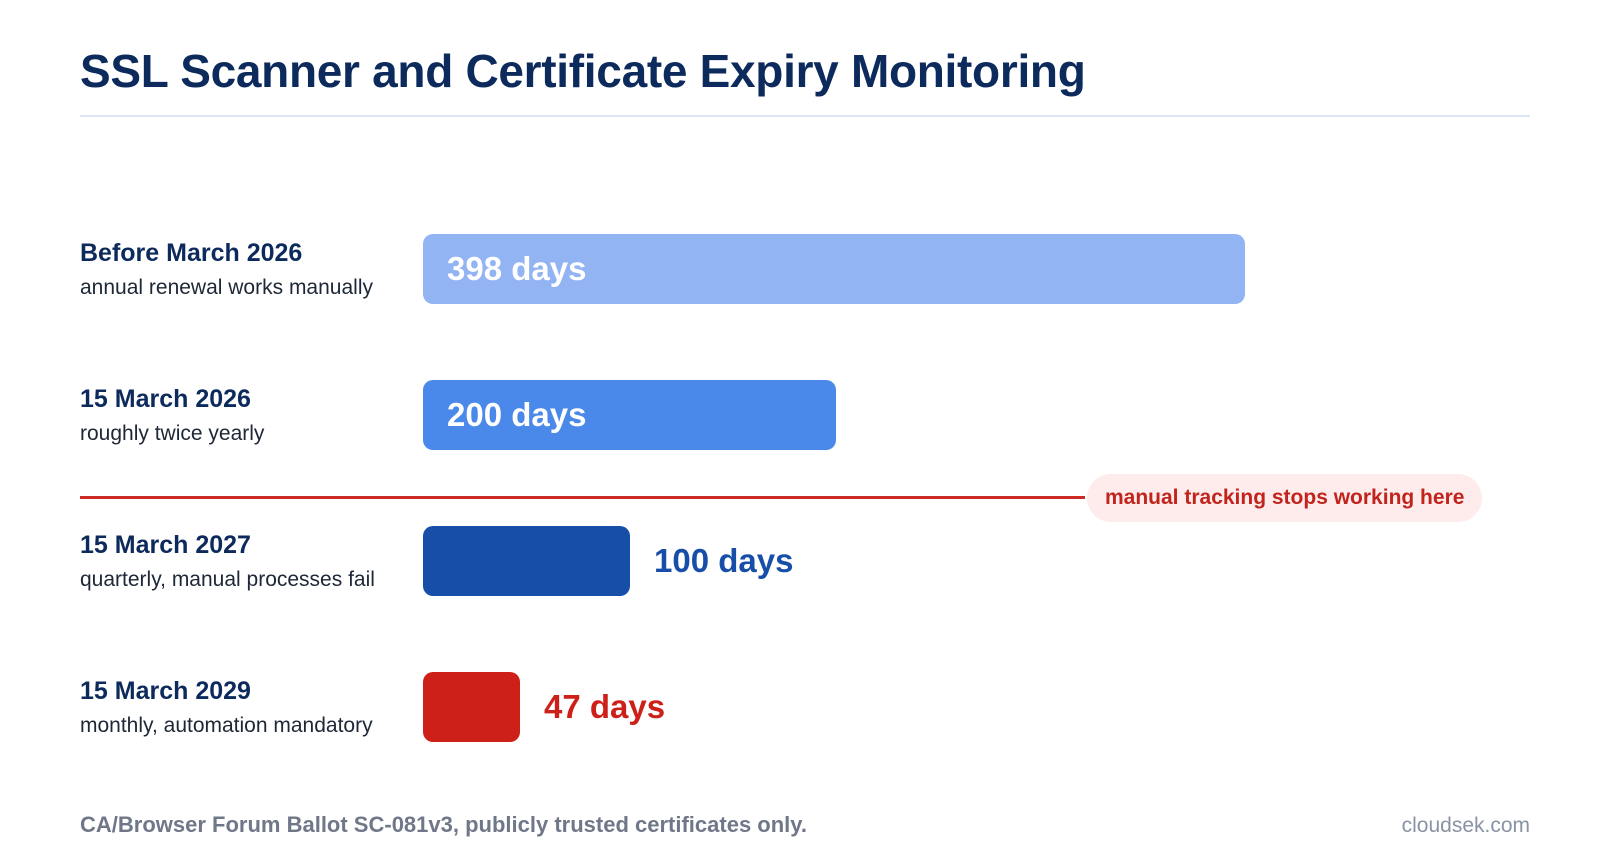  Describe the element at coordinates (226, 725) in the screenshot. I see `row-description: monthly, automation mandatory` at that location.